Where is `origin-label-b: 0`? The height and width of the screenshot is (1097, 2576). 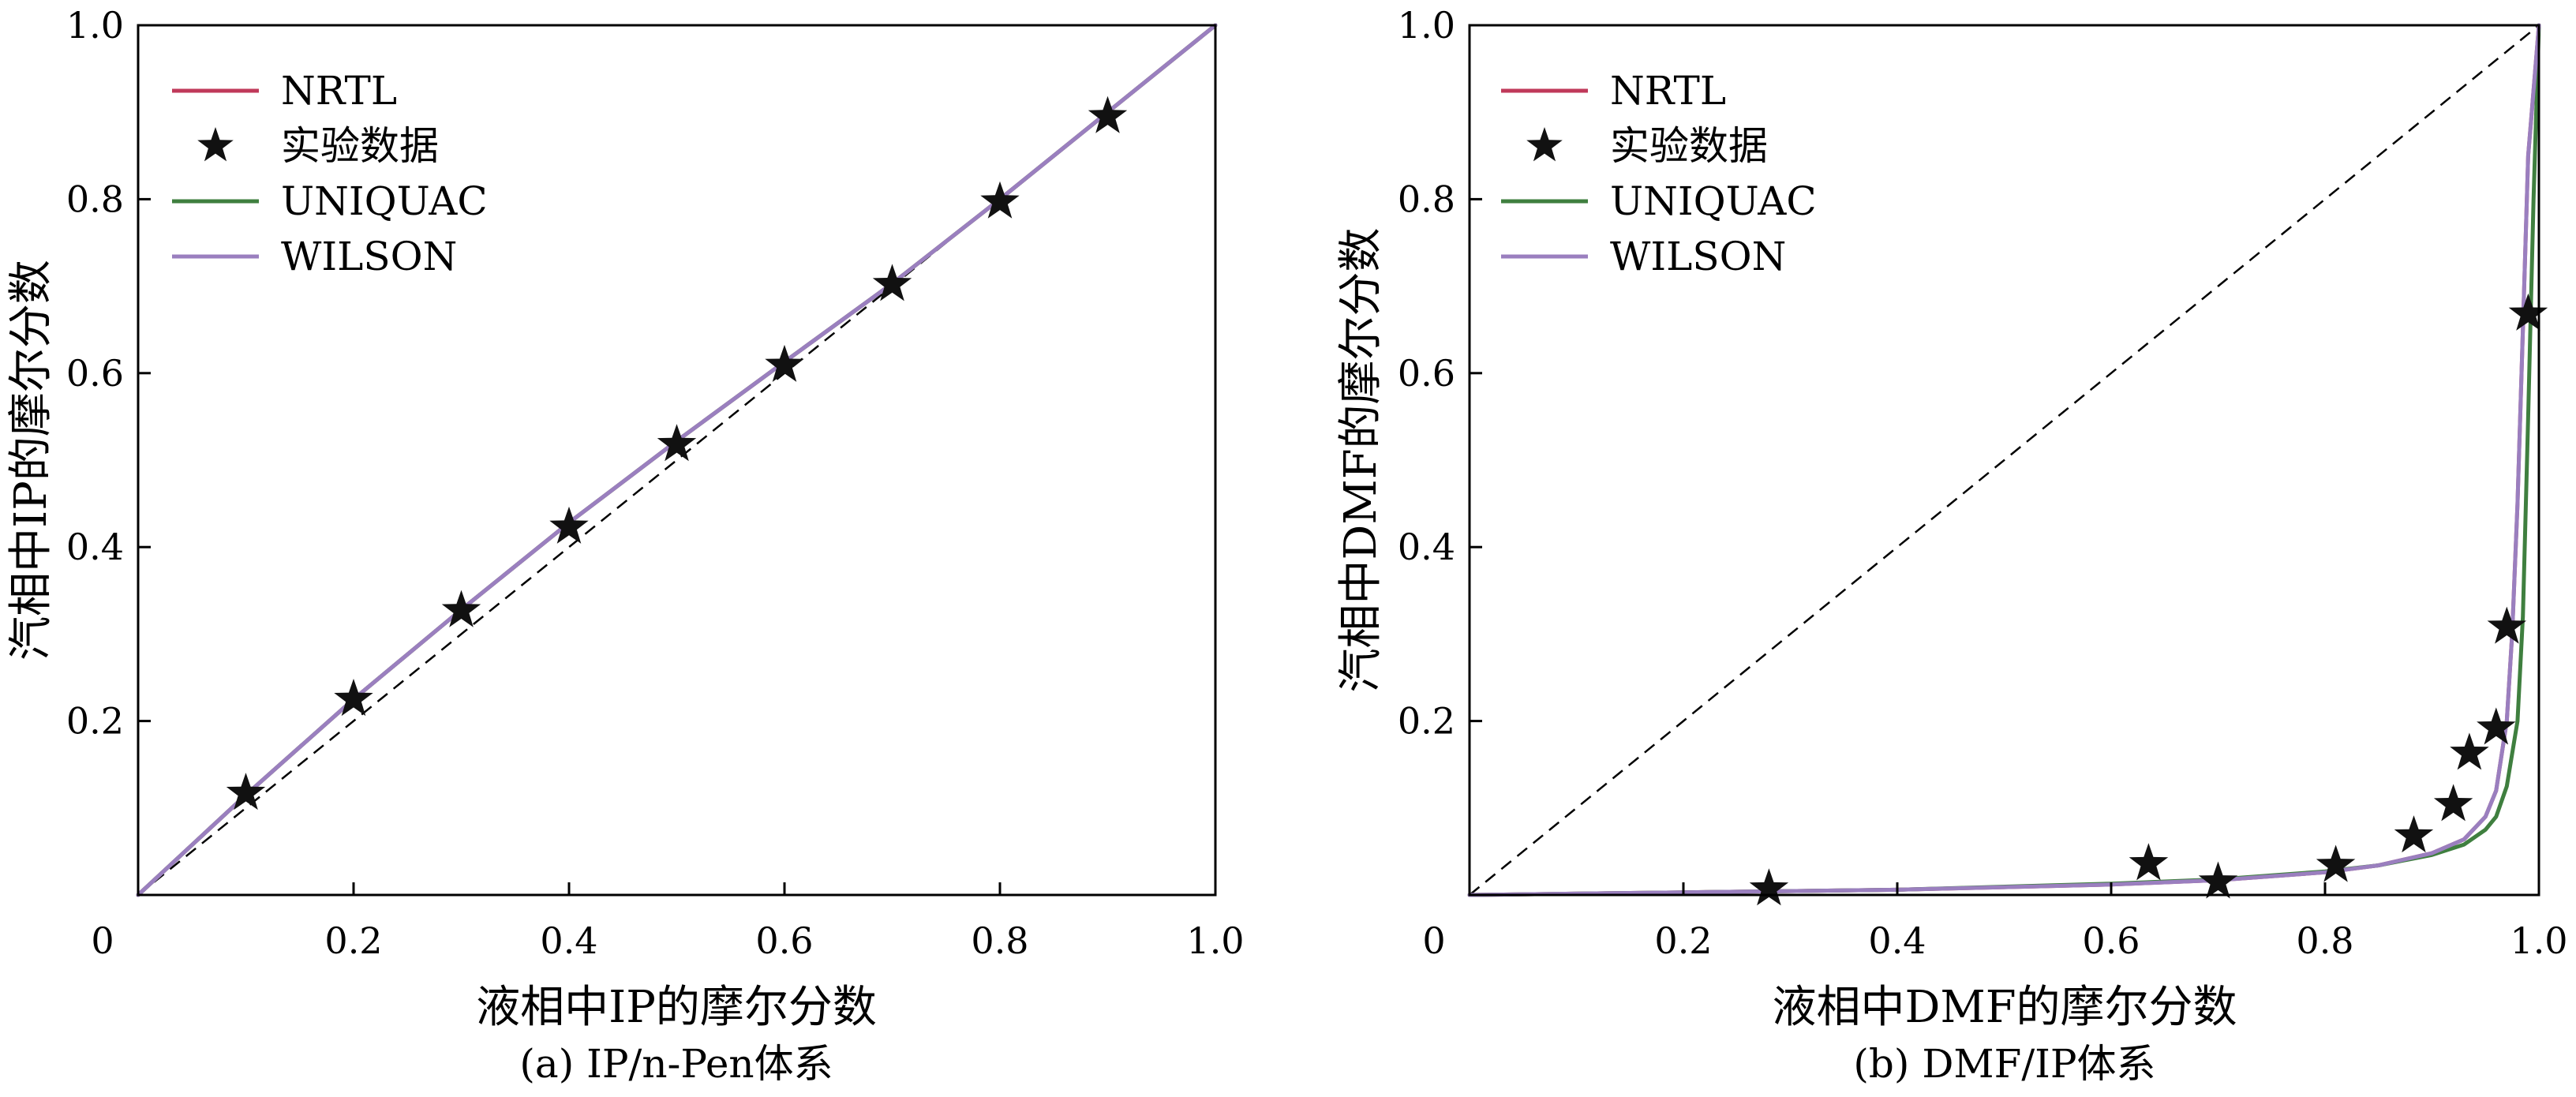
origin-label-b: 0 is located at coordinates (1433, 941).